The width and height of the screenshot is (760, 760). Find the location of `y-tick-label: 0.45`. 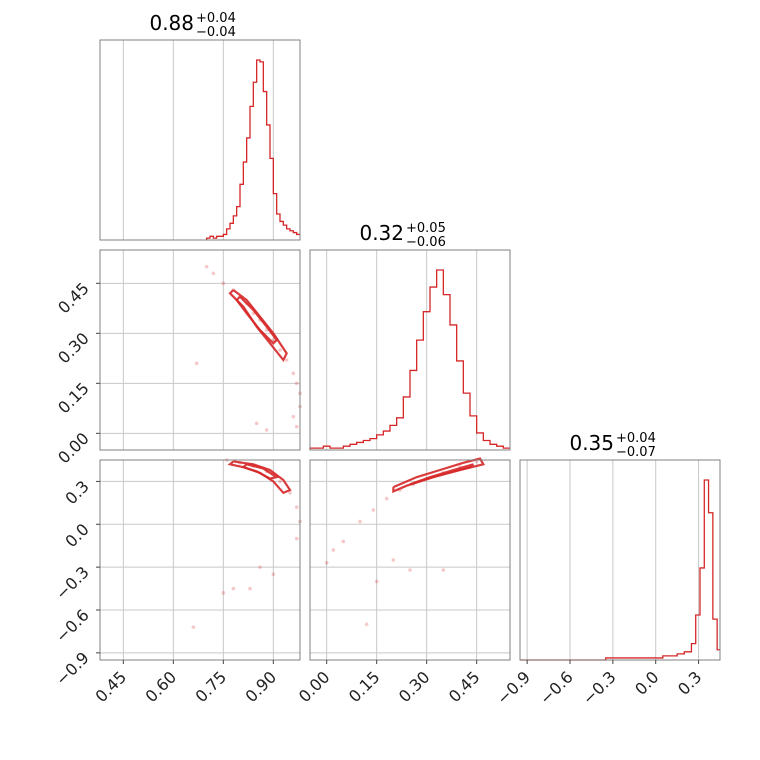

y-tick-label: 0.45 is located at coordinates (73, 298).